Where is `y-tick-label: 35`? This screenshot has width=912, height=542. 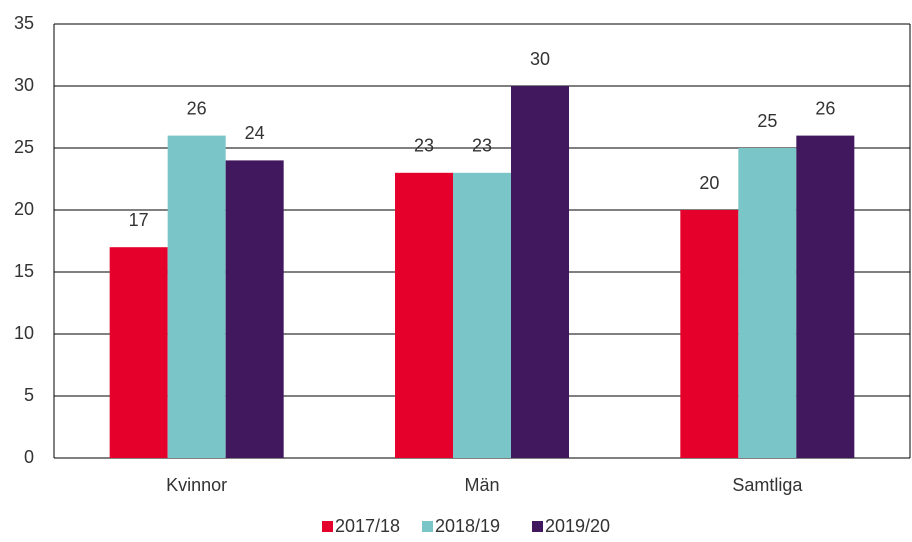 y-tick-label: 35 is located at coordinates (24, 23).